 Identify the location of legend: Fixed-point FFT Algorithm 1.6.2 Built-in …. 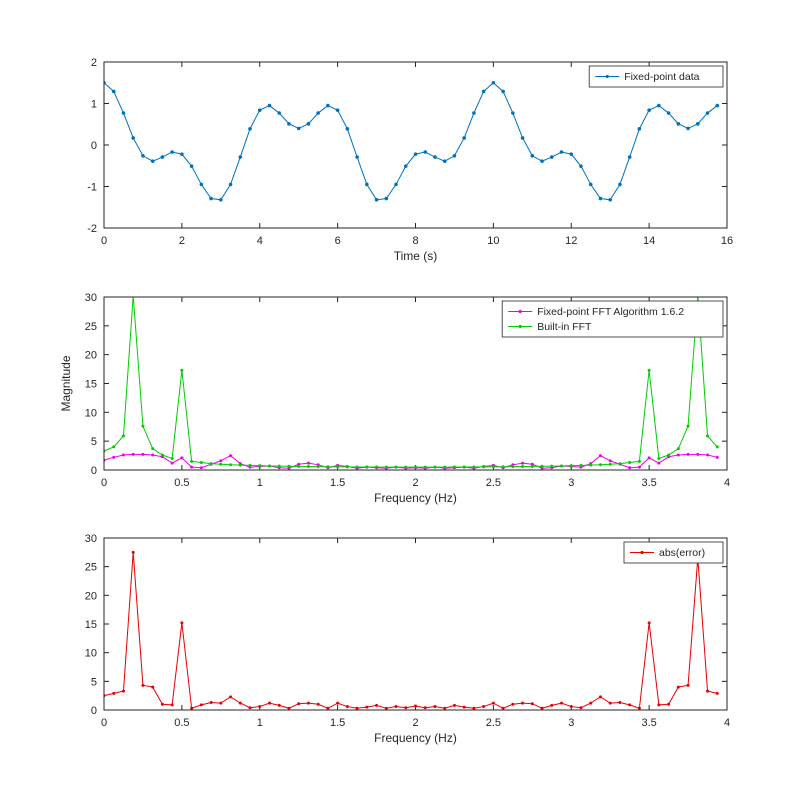
(612, 319).